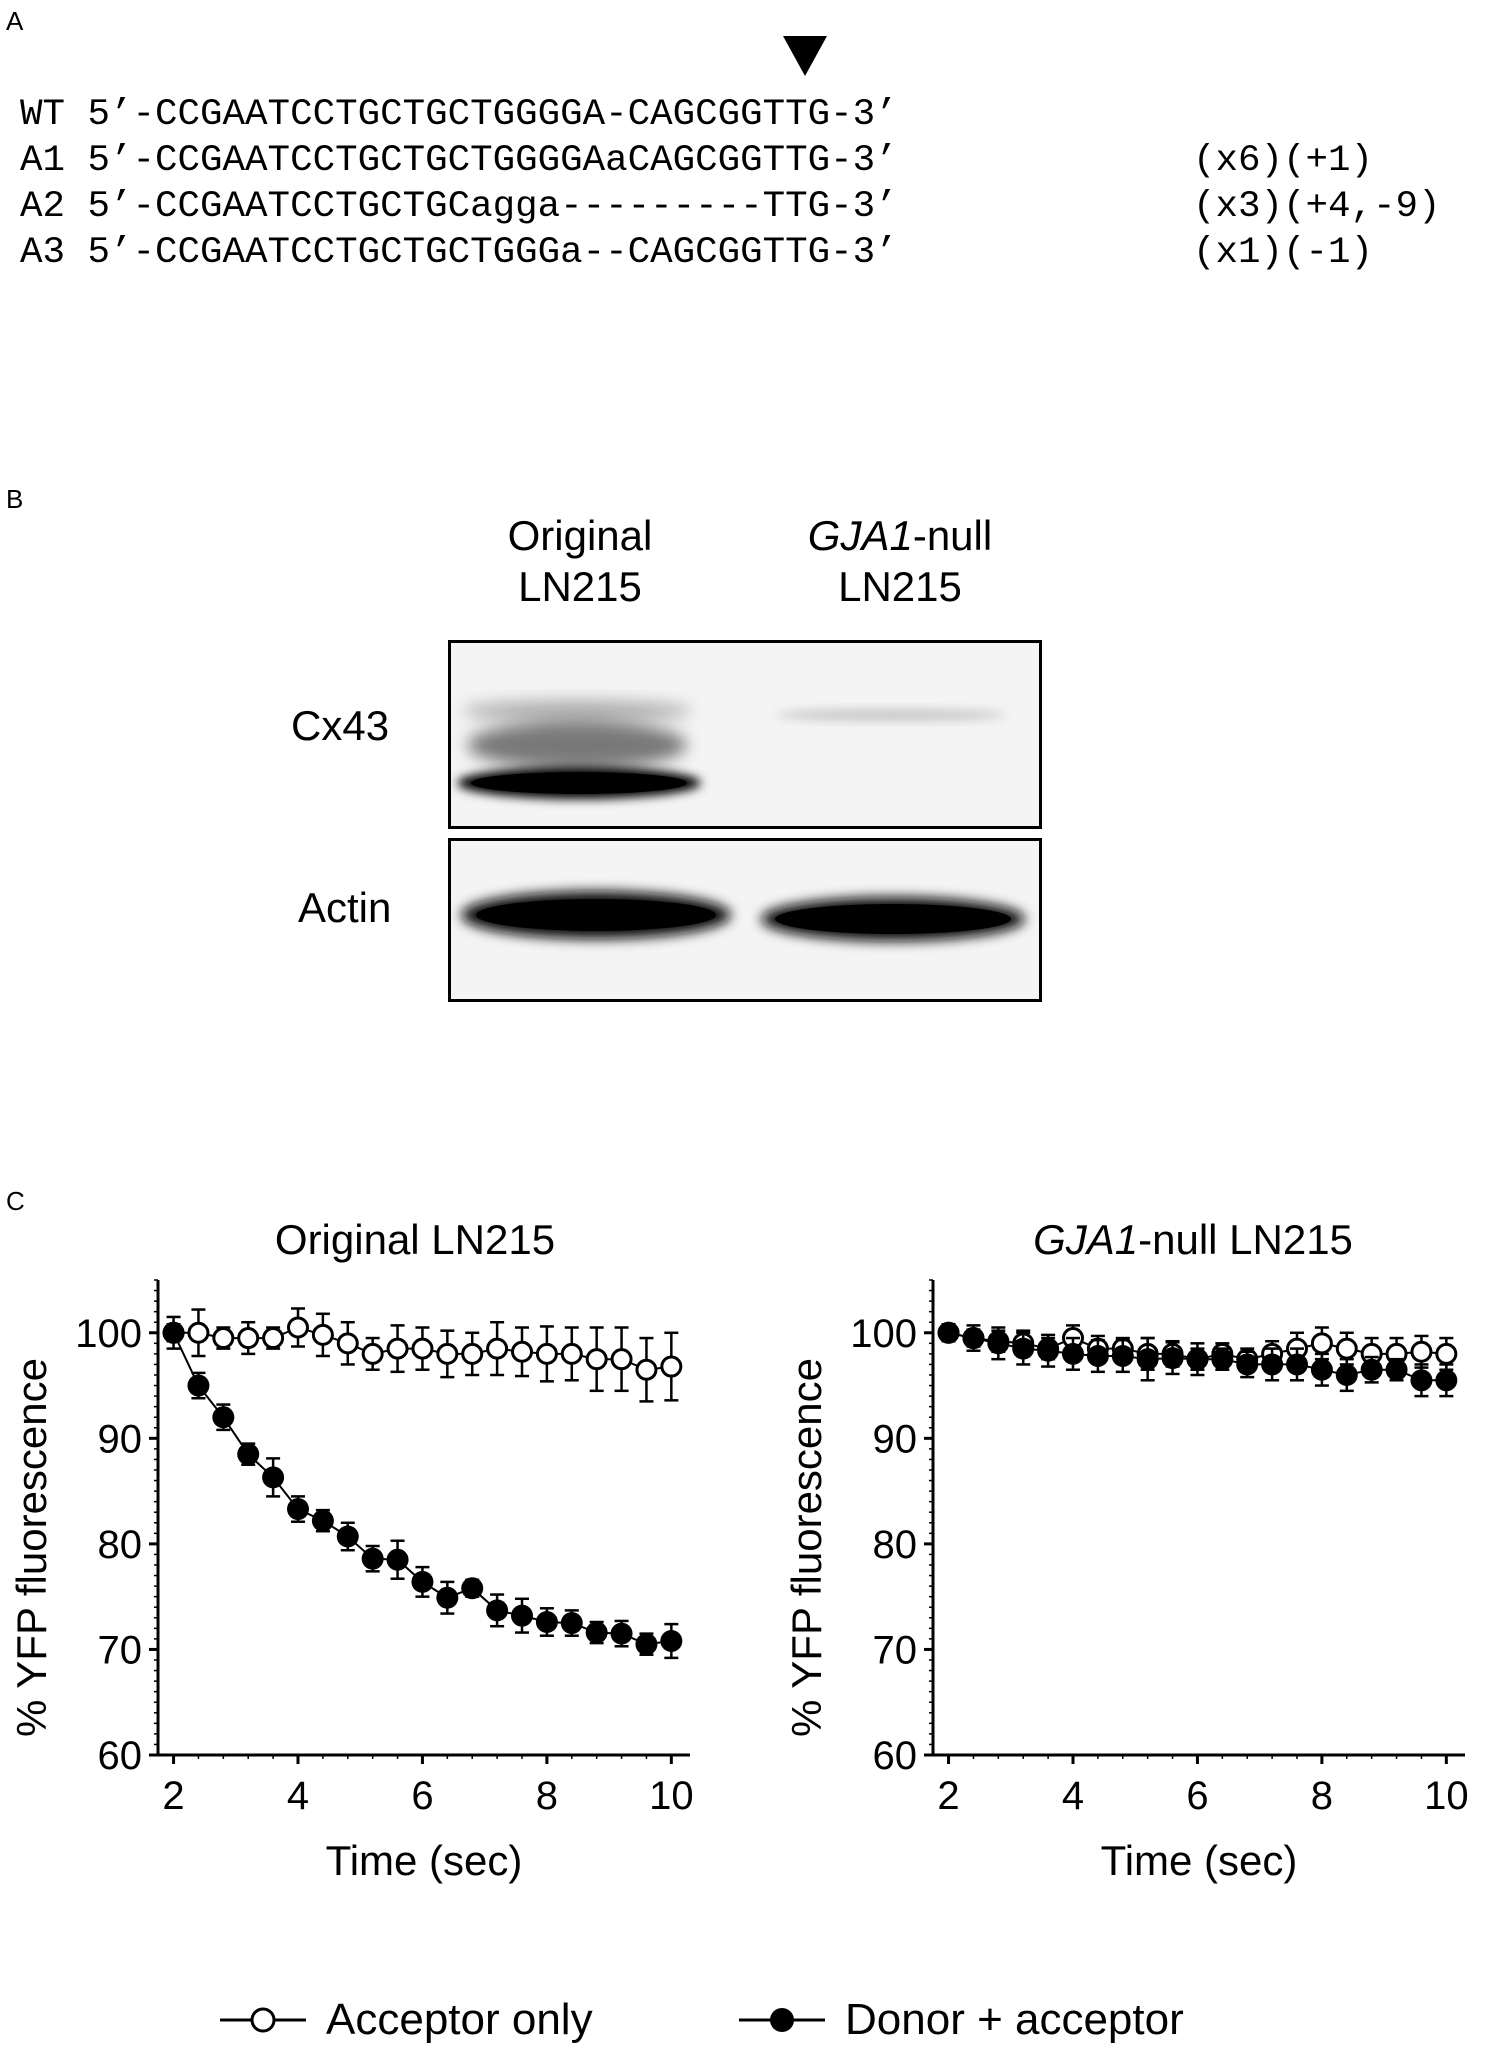 This screenshot has width=1495, height=2049. What do you see at coordinates (1014, 2019) in the screenshot?
I see `legend-label-donor-acceptor: Donor + acceptor` at bounding box center [1014, 2019].